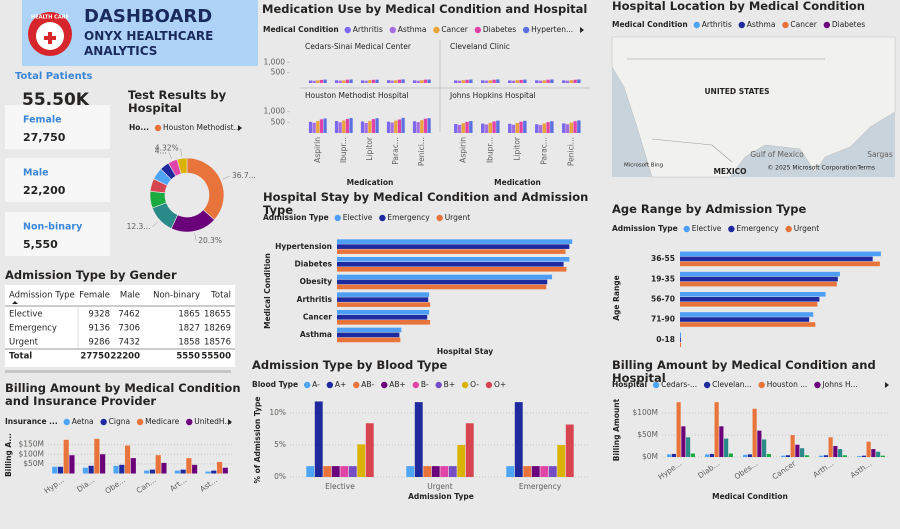  I want to click on kpi-label: Male, so click(36, 173).